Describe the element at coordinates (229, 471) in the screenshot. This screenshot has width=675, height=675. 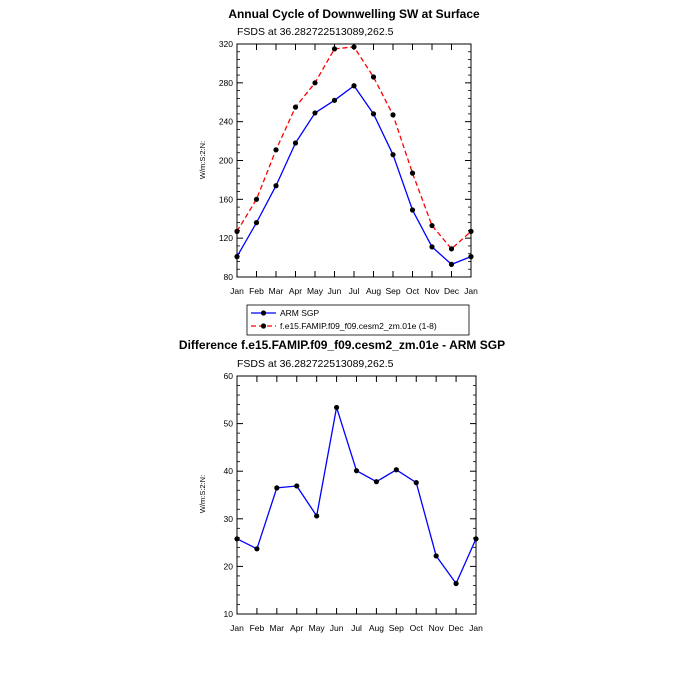
I see `y-tick-label: 40` at that location.